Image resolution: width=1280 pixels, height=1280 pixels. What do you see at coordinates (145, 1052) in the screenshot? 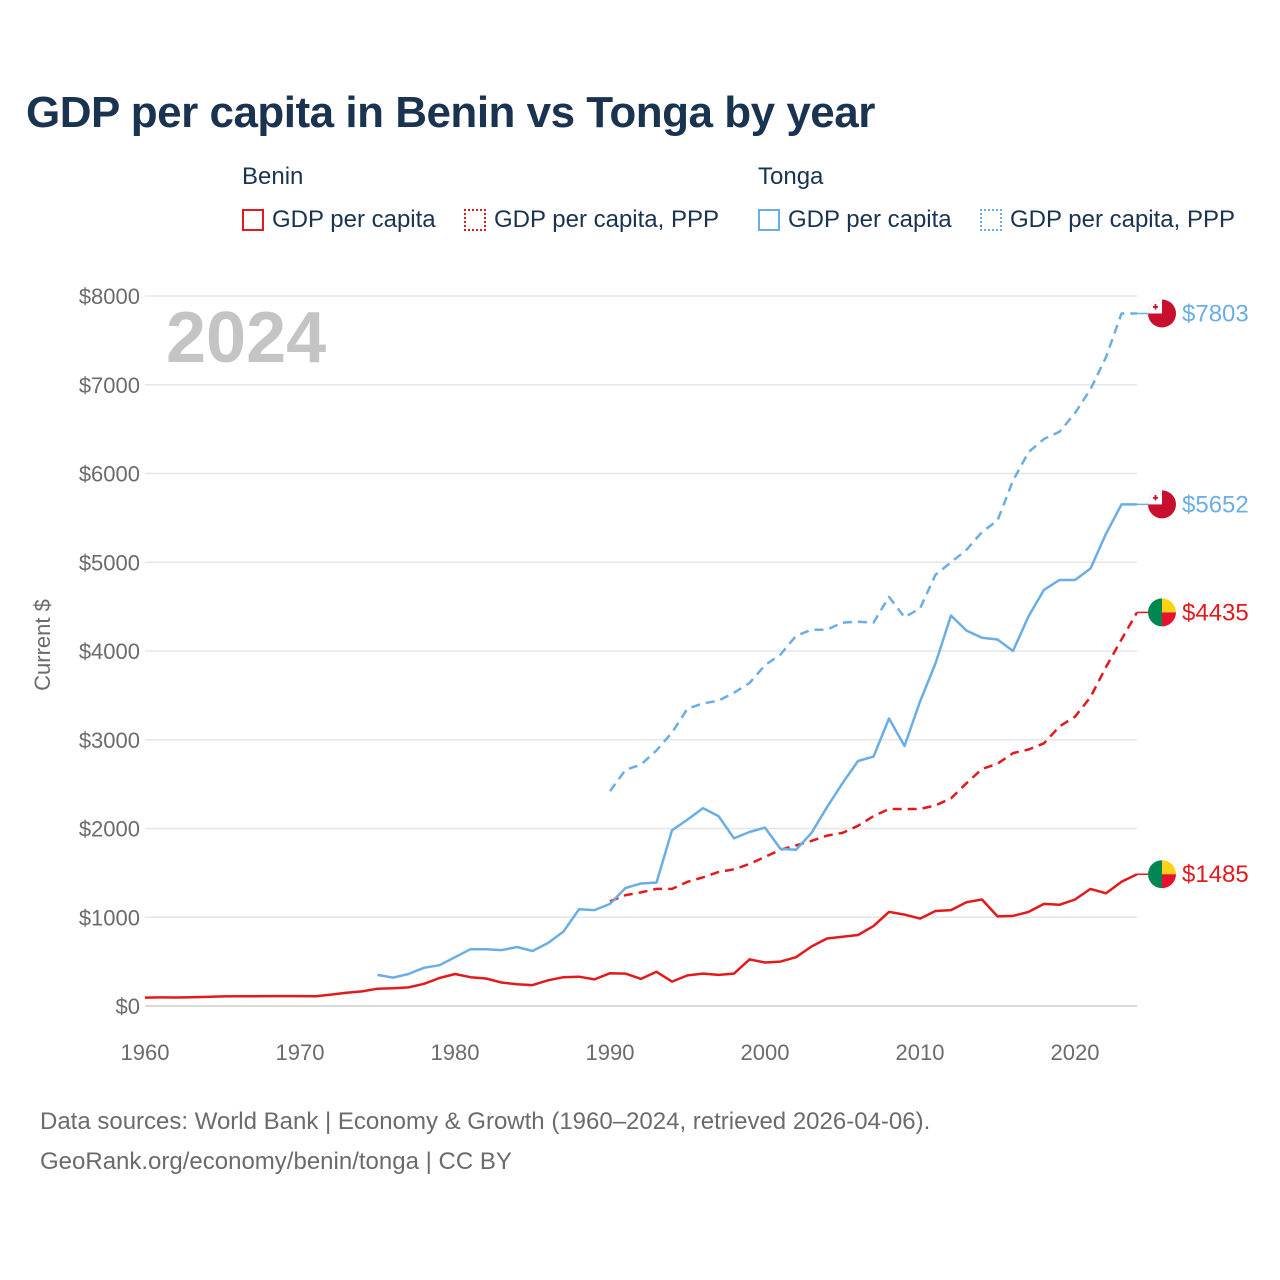
I see `x-tick-label: 1960` at bounding box center [145, 1052].